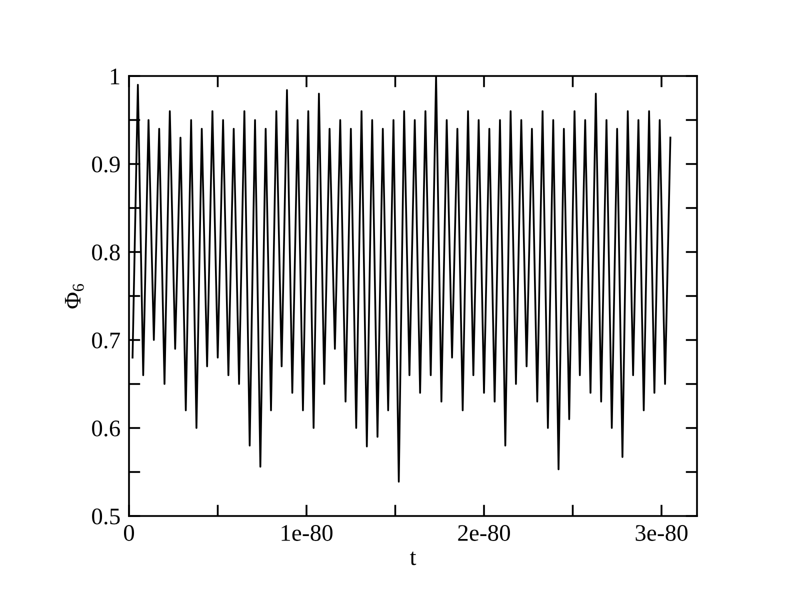 Image resolution: width=792 pixels, height=607 pixels. I want to click on y-tick-label: 0.7, so click(106, 340).